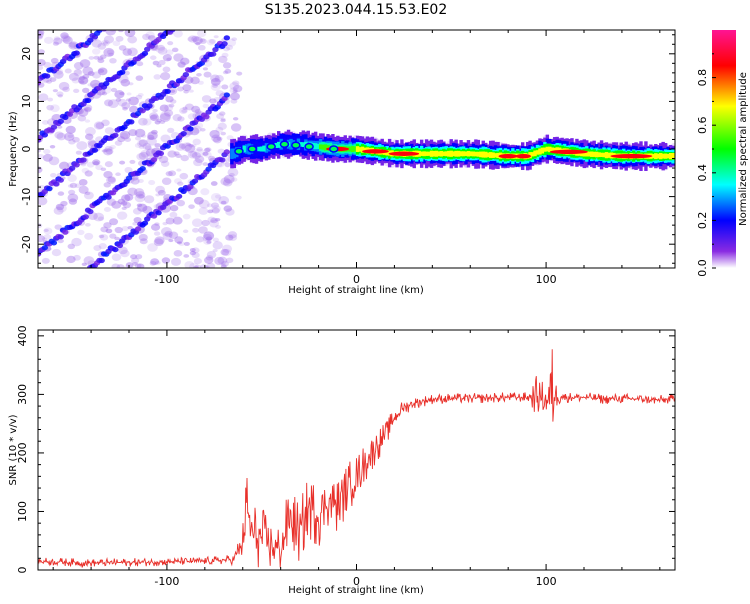 This screenshot has height=604, width=750. Describe the element at coordinates (356, 590) in the screenshot. I see `snr-x-axis-label: Height of straight line (km)` at that location.